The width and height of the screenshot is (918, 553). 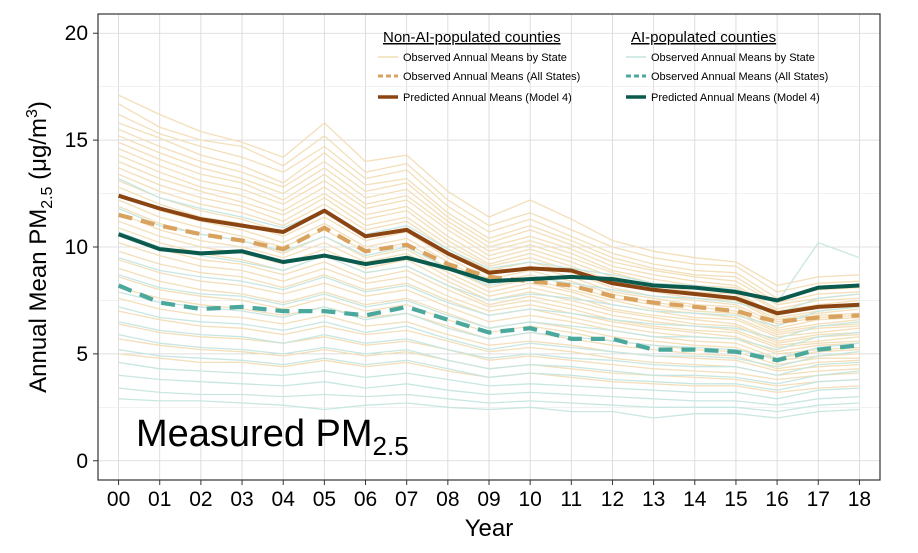 I want to click on legend-heading-0: Non-AI-populated counties, so click(x=472, y=37).